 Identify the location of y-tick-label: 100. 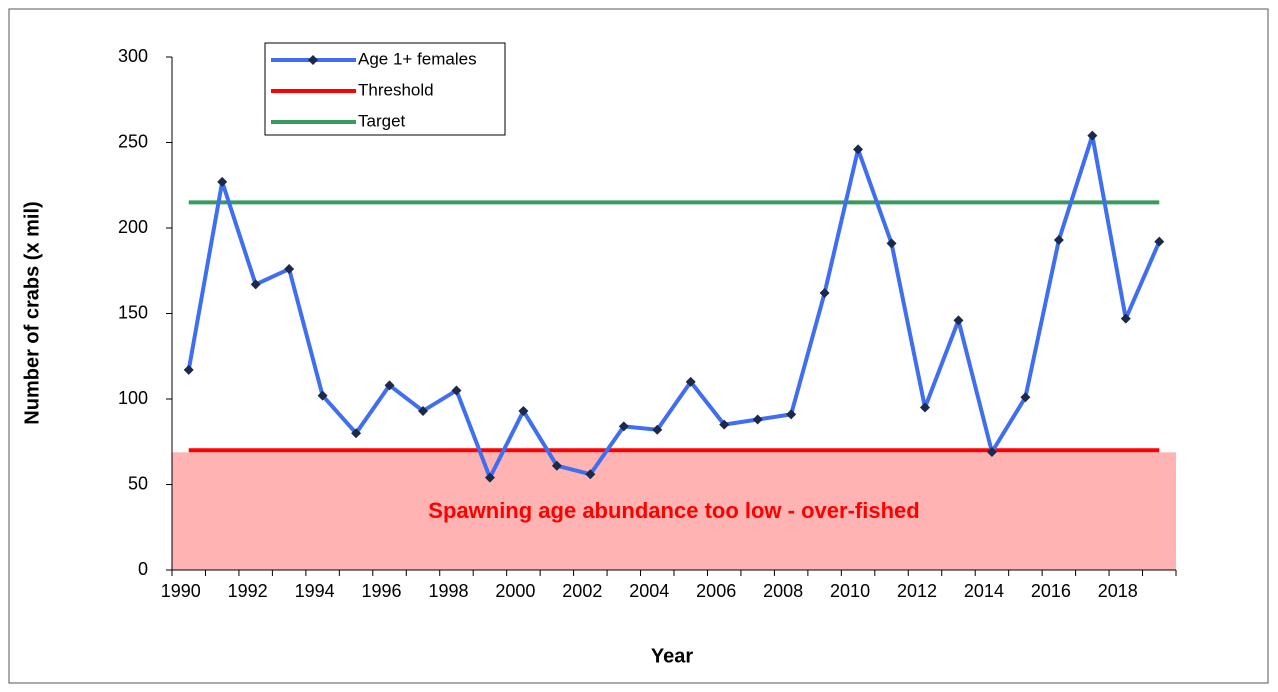
(133, 398).